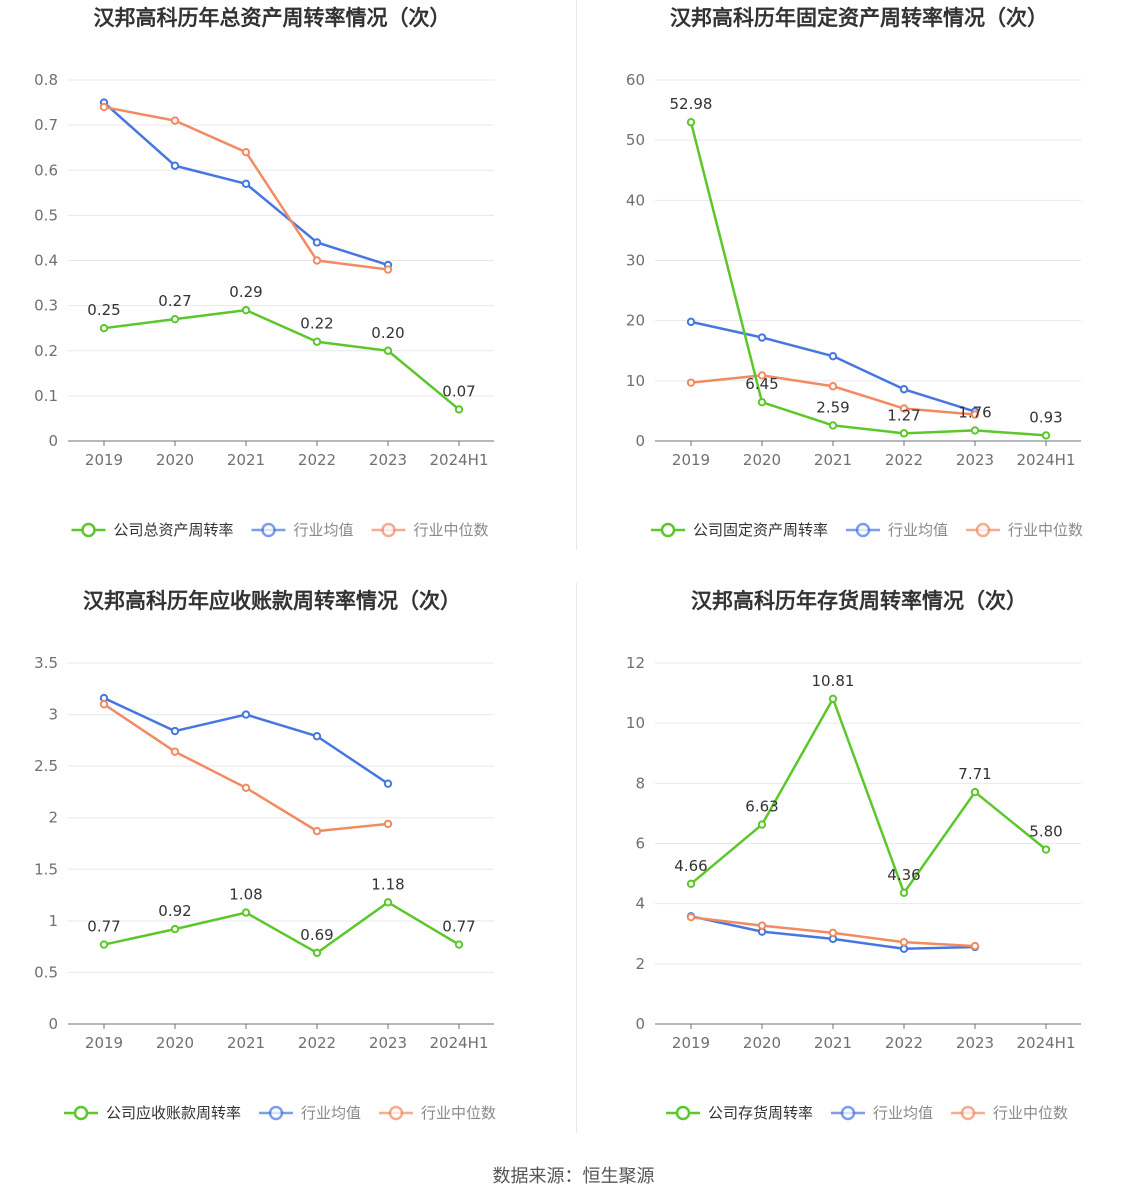  Describe the element at coordinates (762, 1043) in the screenshot. I see `x-tick-label: 2020` at that location.